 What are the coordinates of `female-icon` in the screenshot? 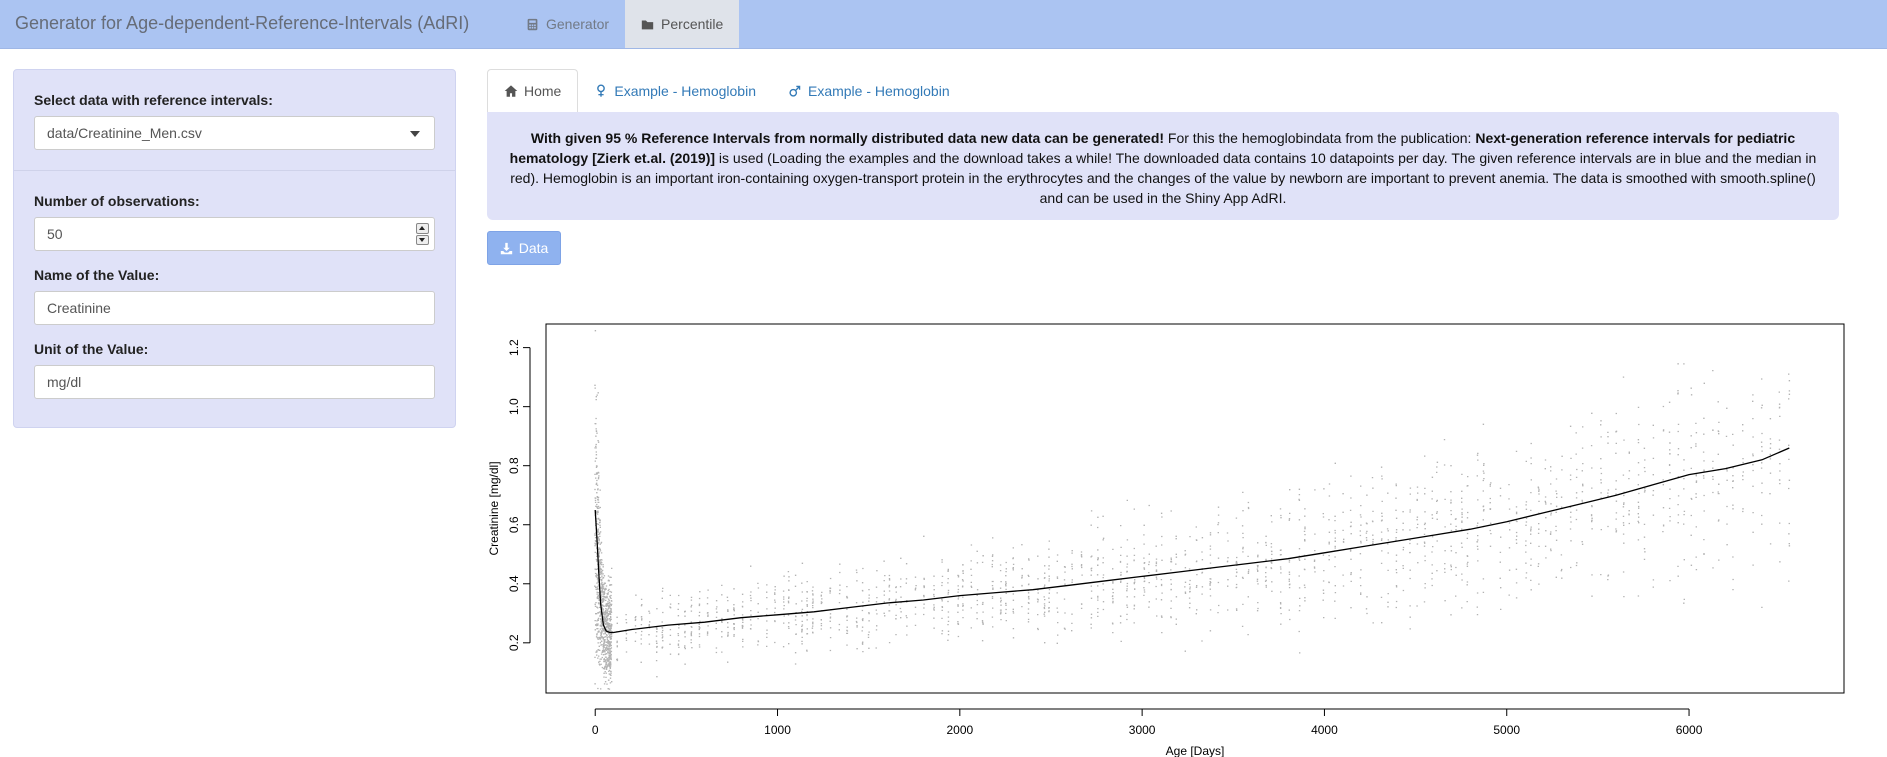 It's located at (601, 90).